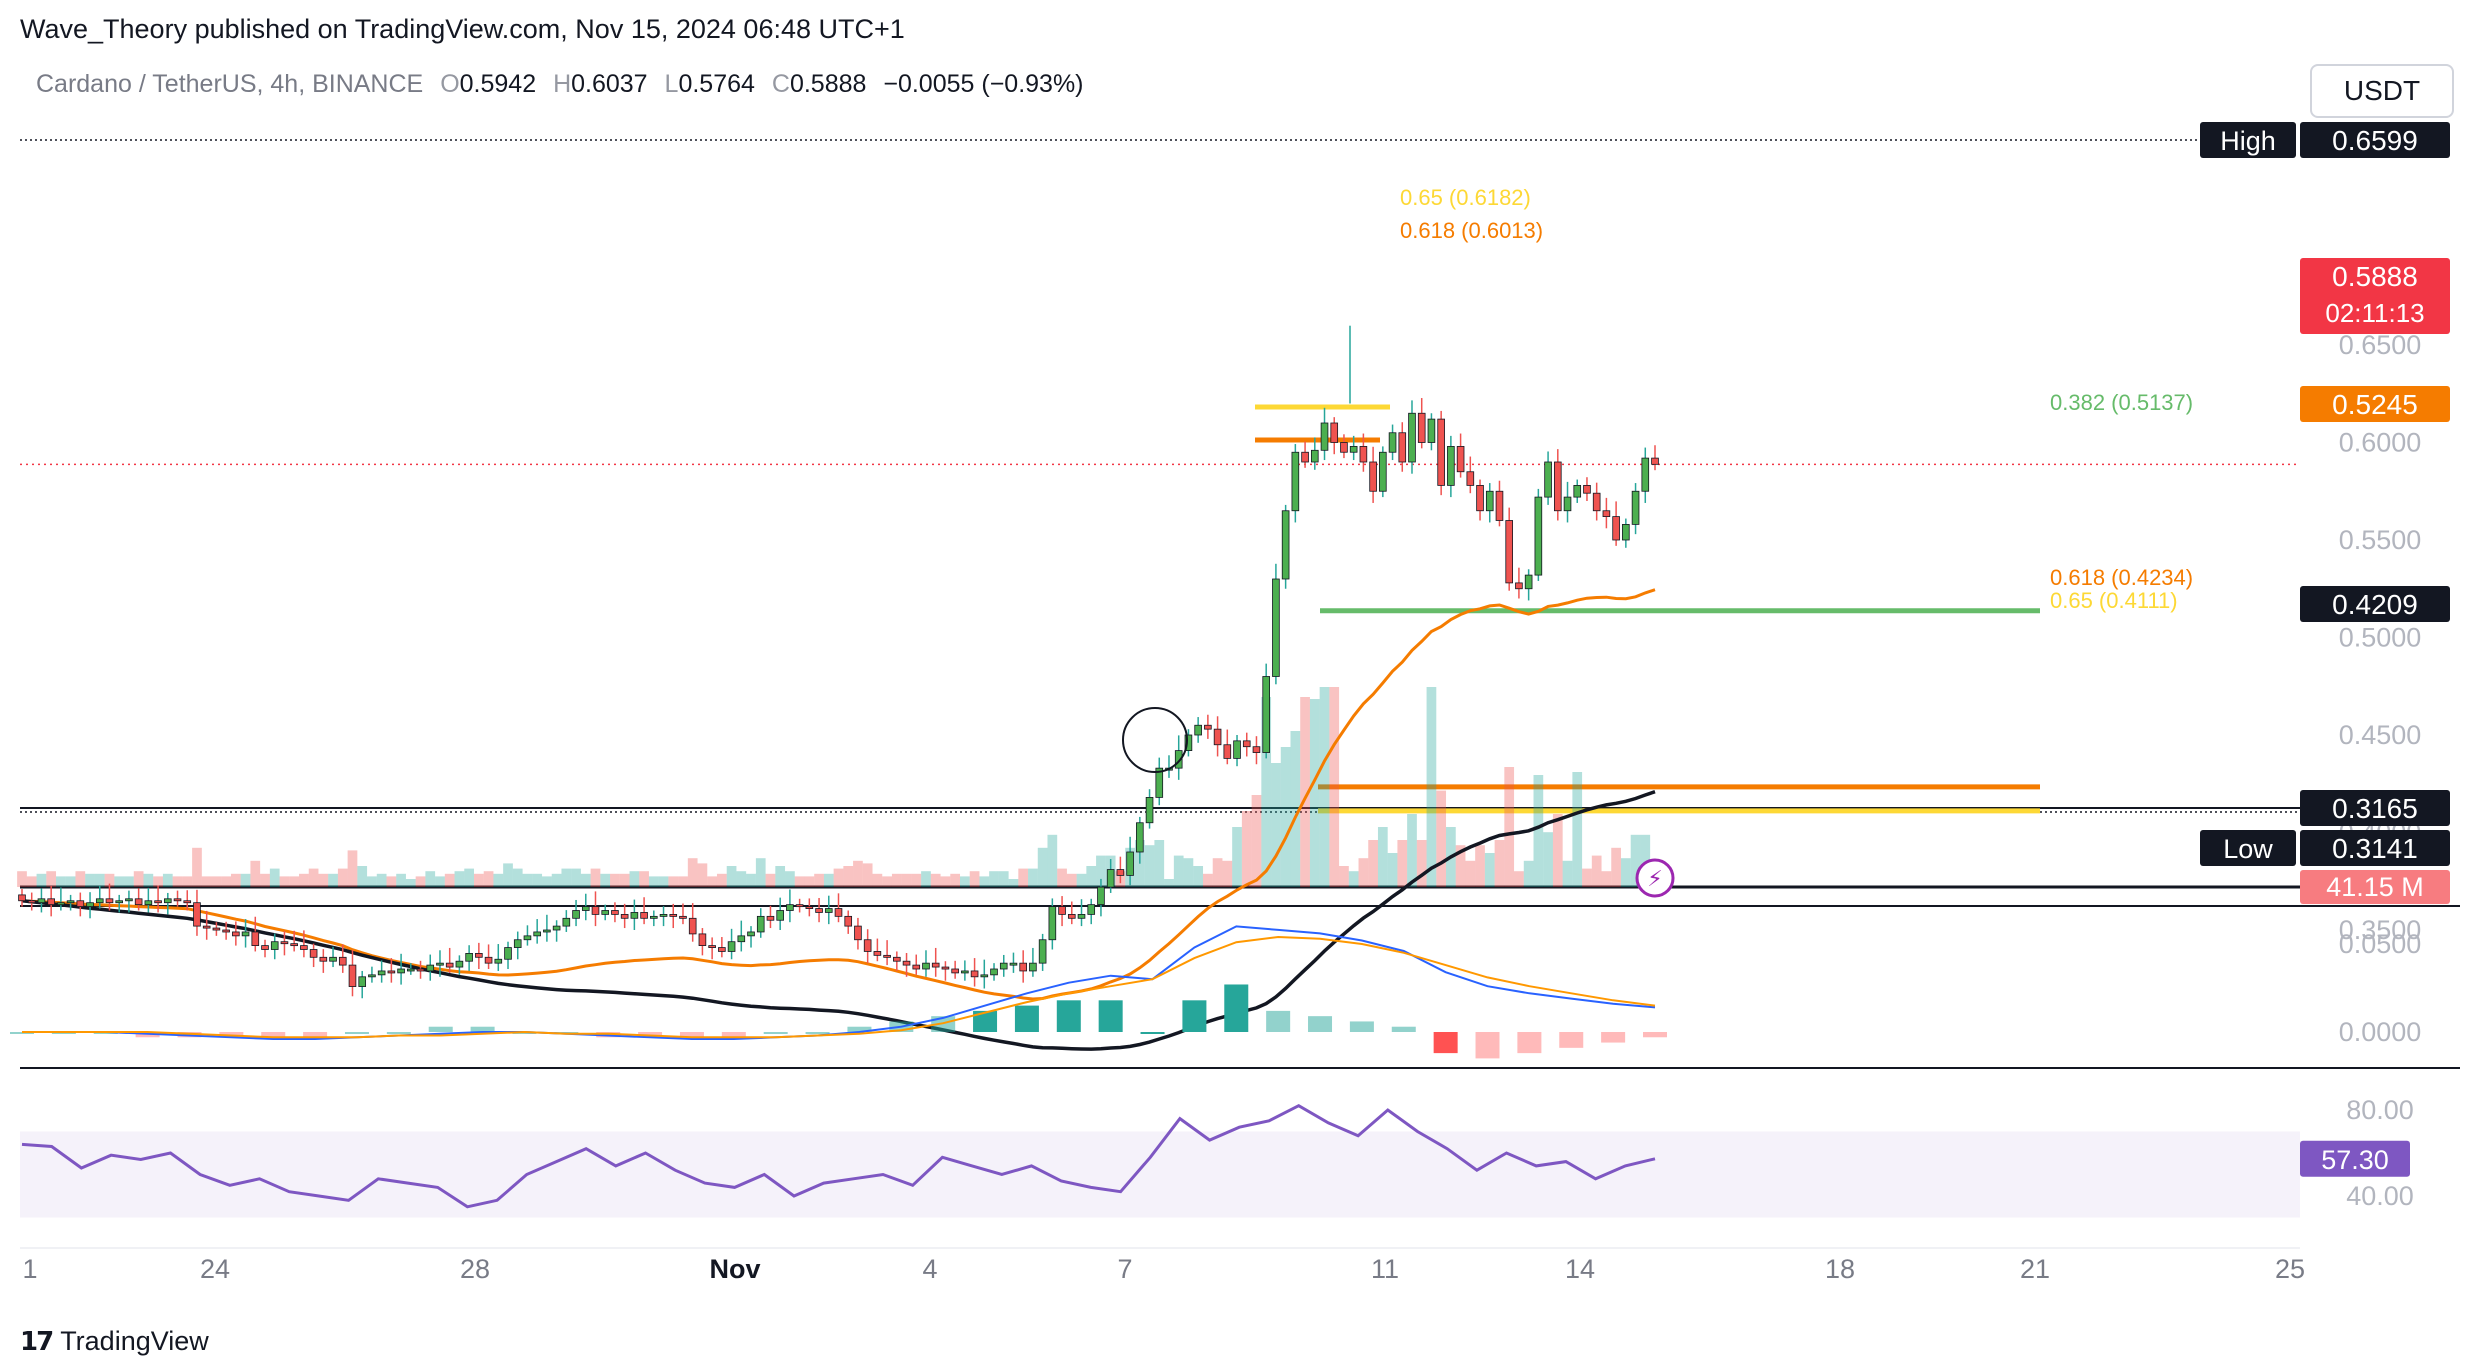  What do you see at coordinates (2375, 404) in the screenshot?
I see `price-label-text: 0.5245` at bounding box center [2375, 404].